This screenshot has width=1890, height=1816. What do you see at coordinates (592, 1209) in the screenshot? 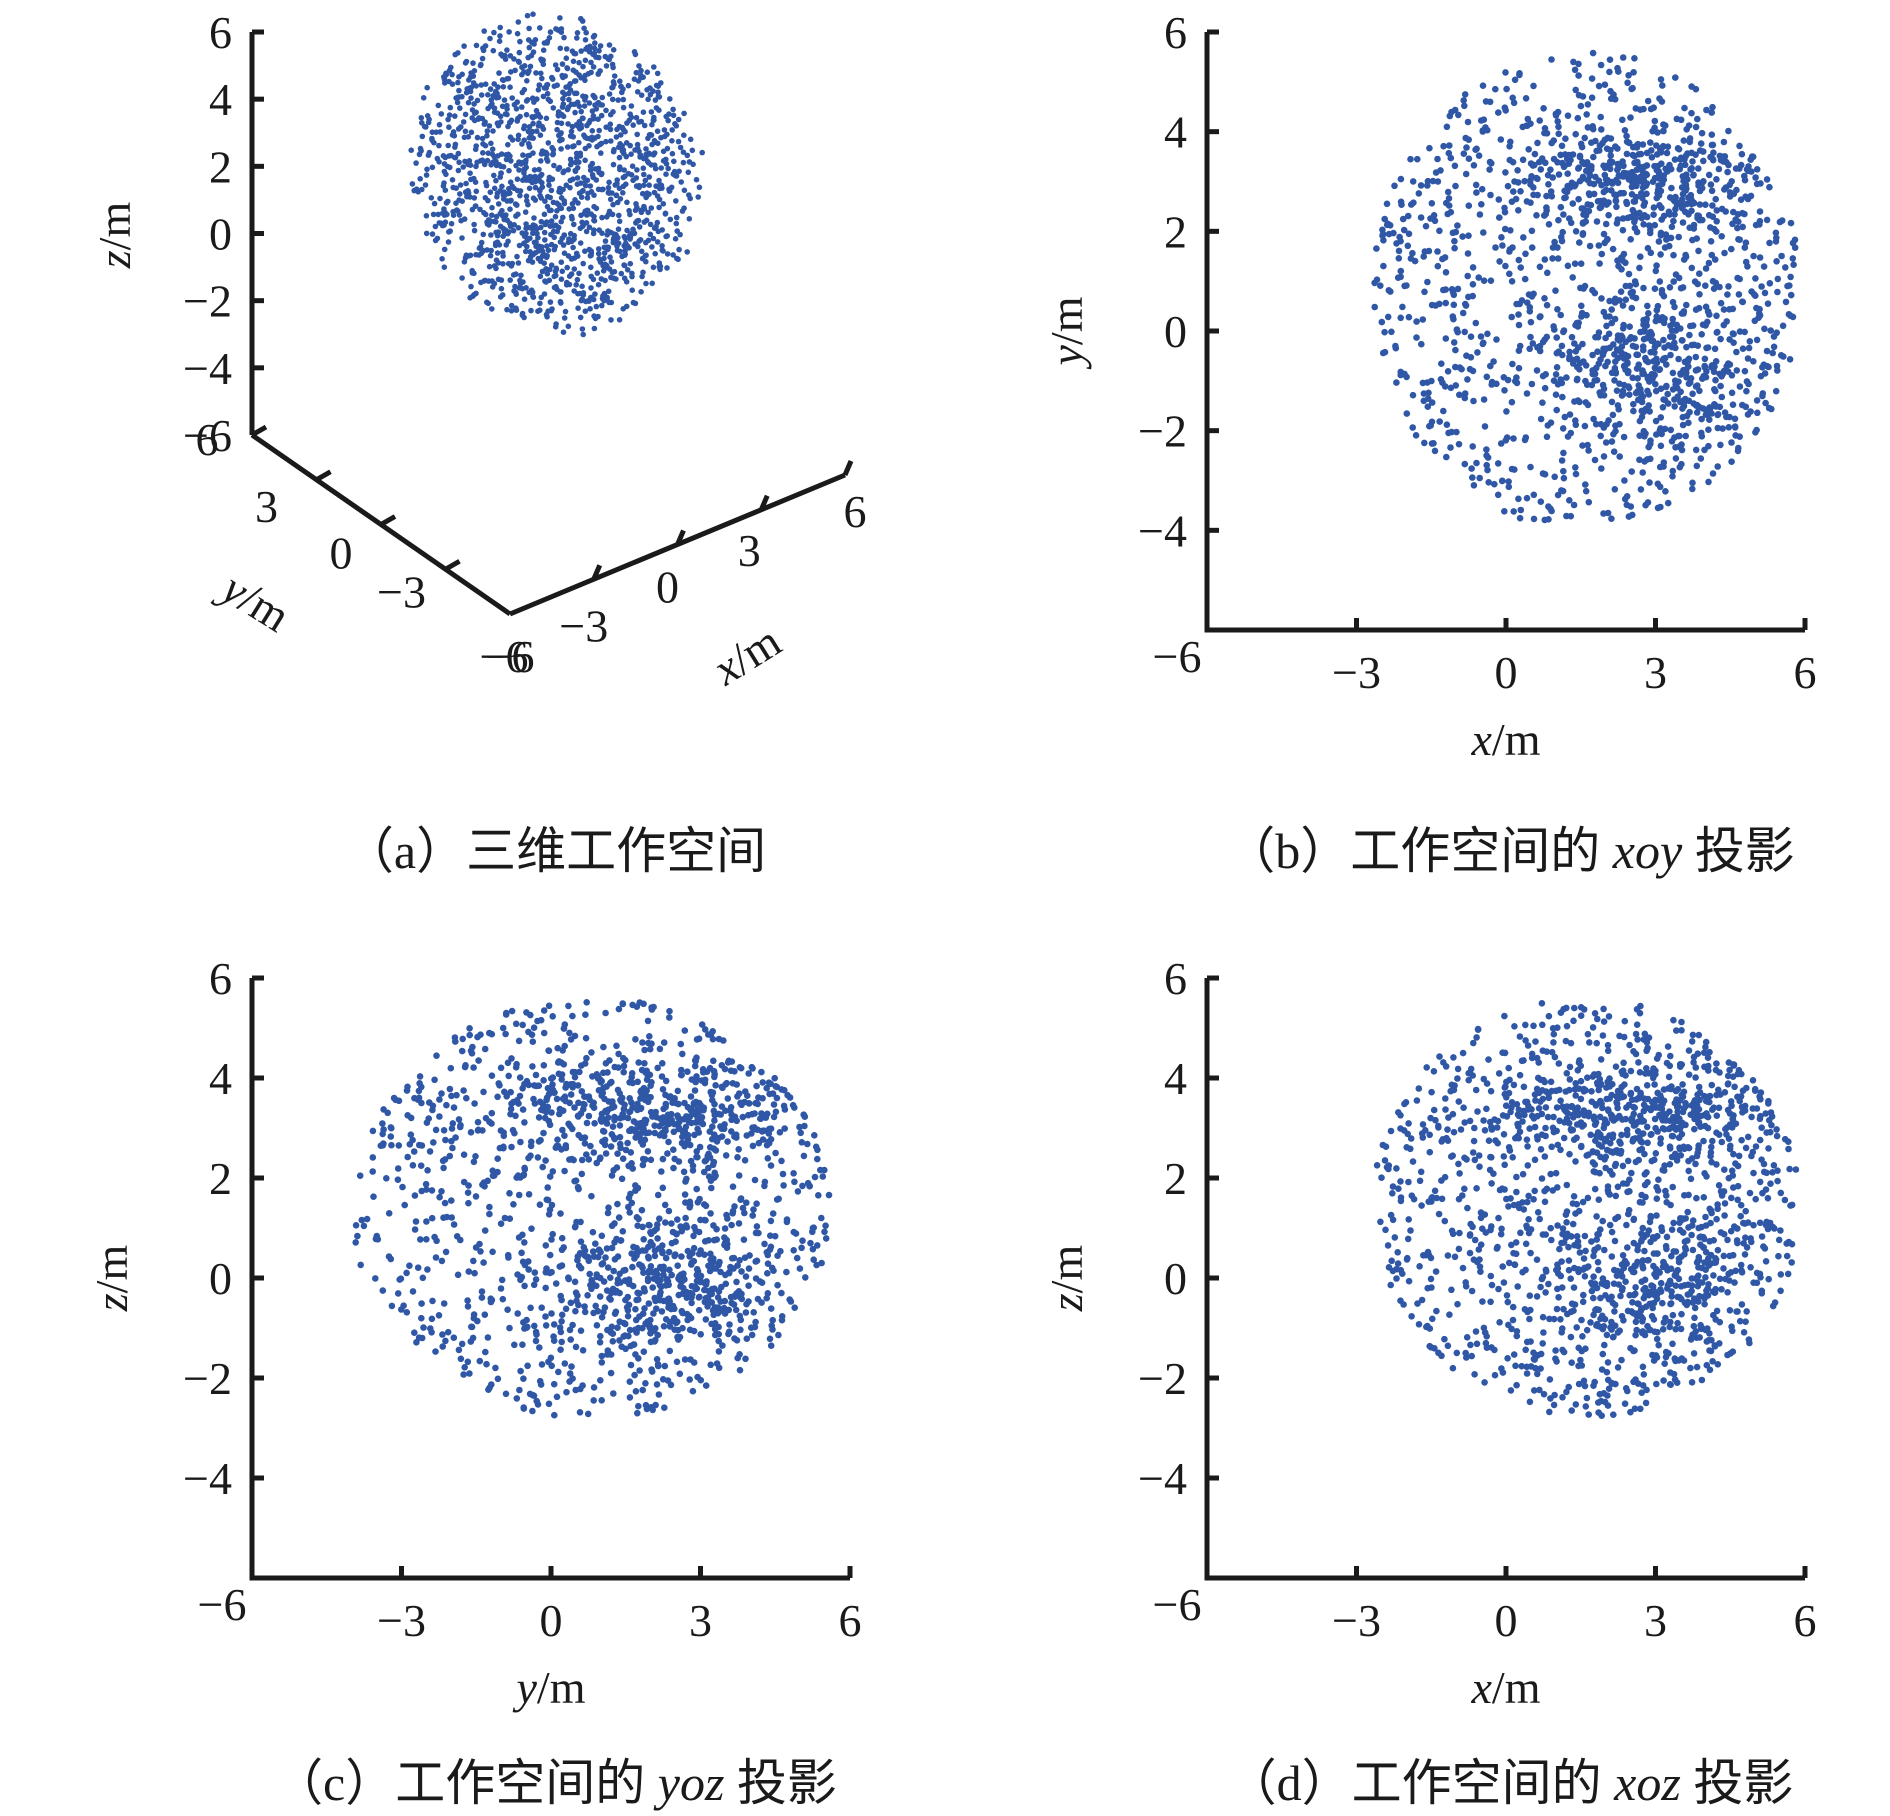
I see `scatter-points` at bounding box center [592, 1209].